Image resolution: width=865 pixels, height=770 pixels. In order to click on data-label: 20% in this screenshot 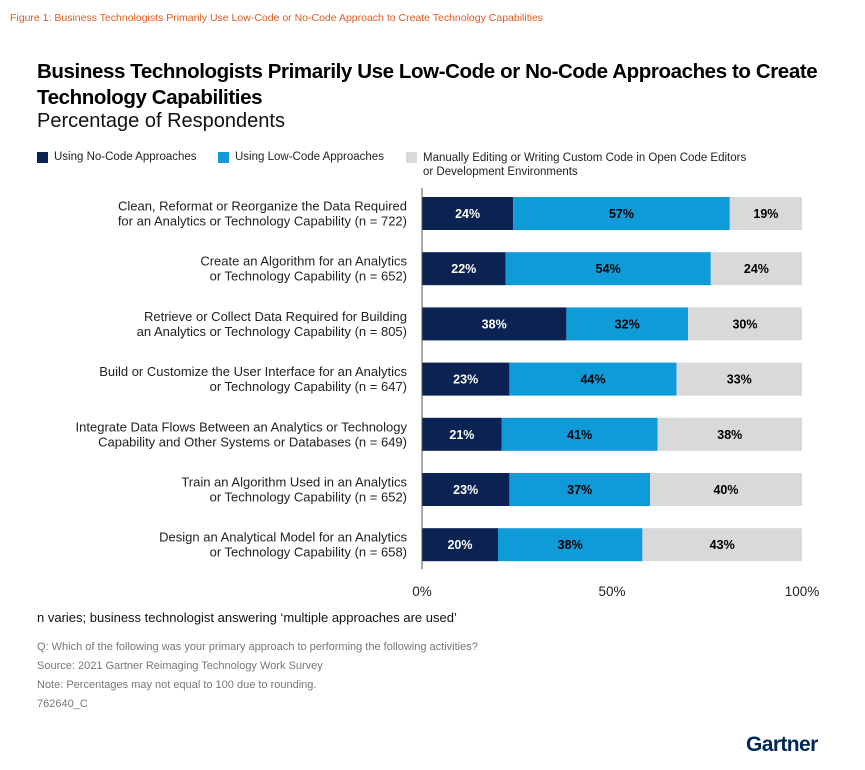, I will do `click(459, 545)`.